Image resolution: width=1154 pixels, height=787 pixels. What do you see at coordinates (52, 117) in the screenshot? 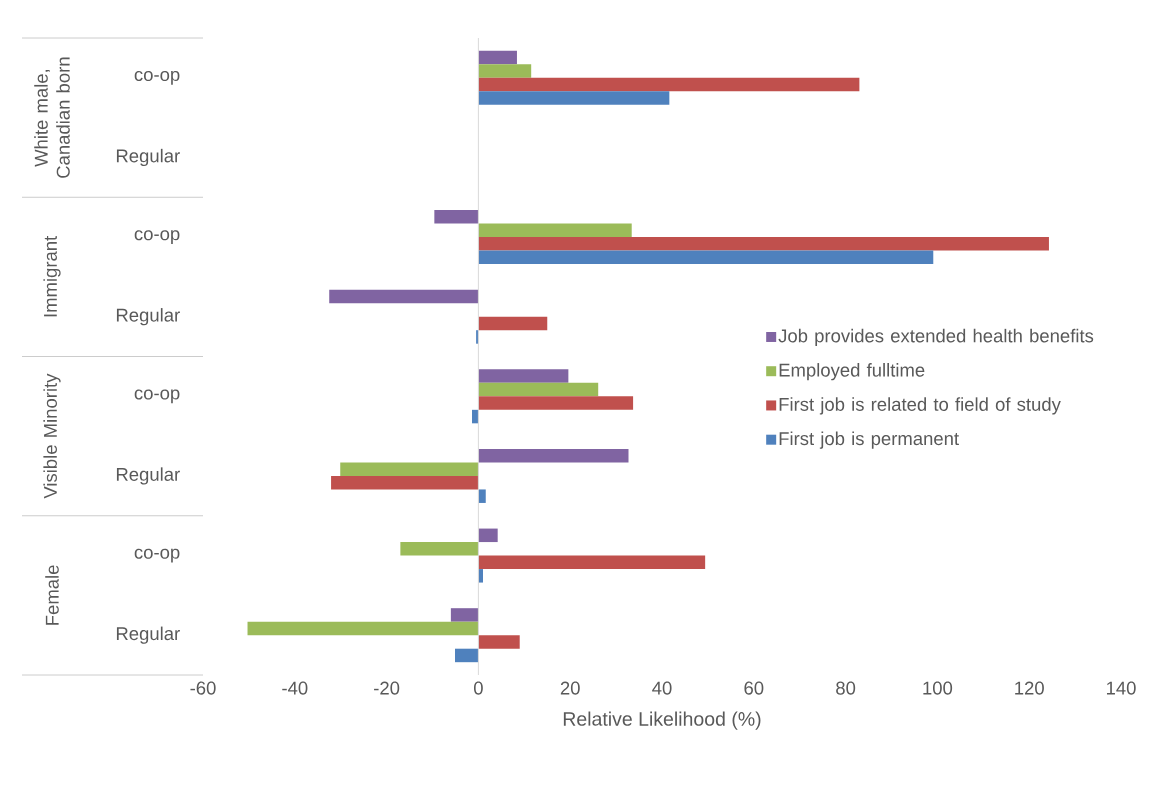
I see `text: White male, Canadian born` at bounding box center [52, 117].